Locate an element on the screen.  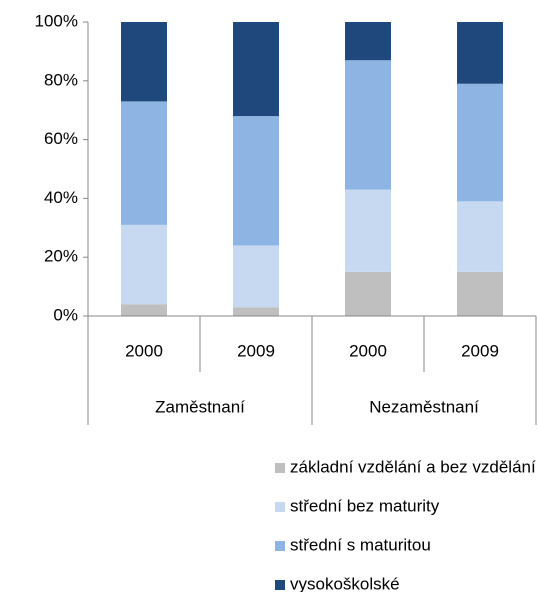
y-tick-label: 20% is located at coordinates (61, 256).